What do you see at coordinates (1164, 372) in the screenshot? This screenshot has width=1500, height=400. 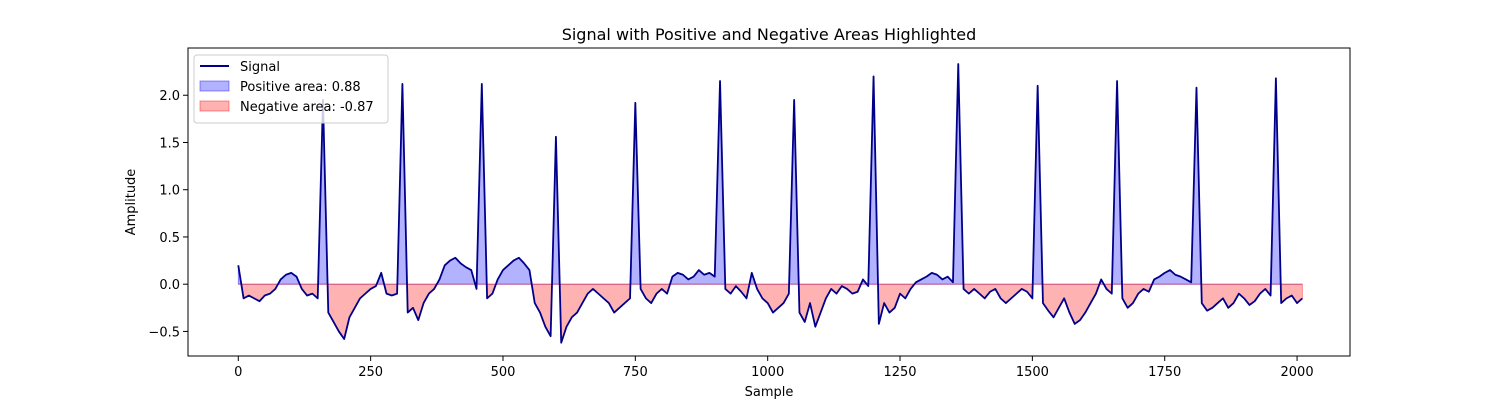 I see `x-tick-label: 1750` at bounding box center [1164, 372].